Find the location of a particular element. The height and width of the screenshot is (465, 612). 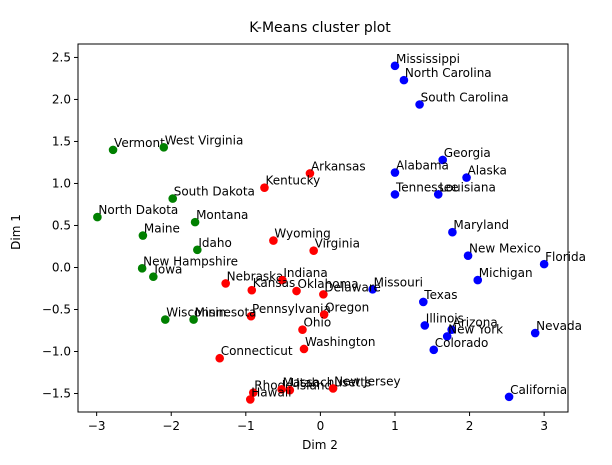

point-label: Kansas is located at coordinates (274, 283).